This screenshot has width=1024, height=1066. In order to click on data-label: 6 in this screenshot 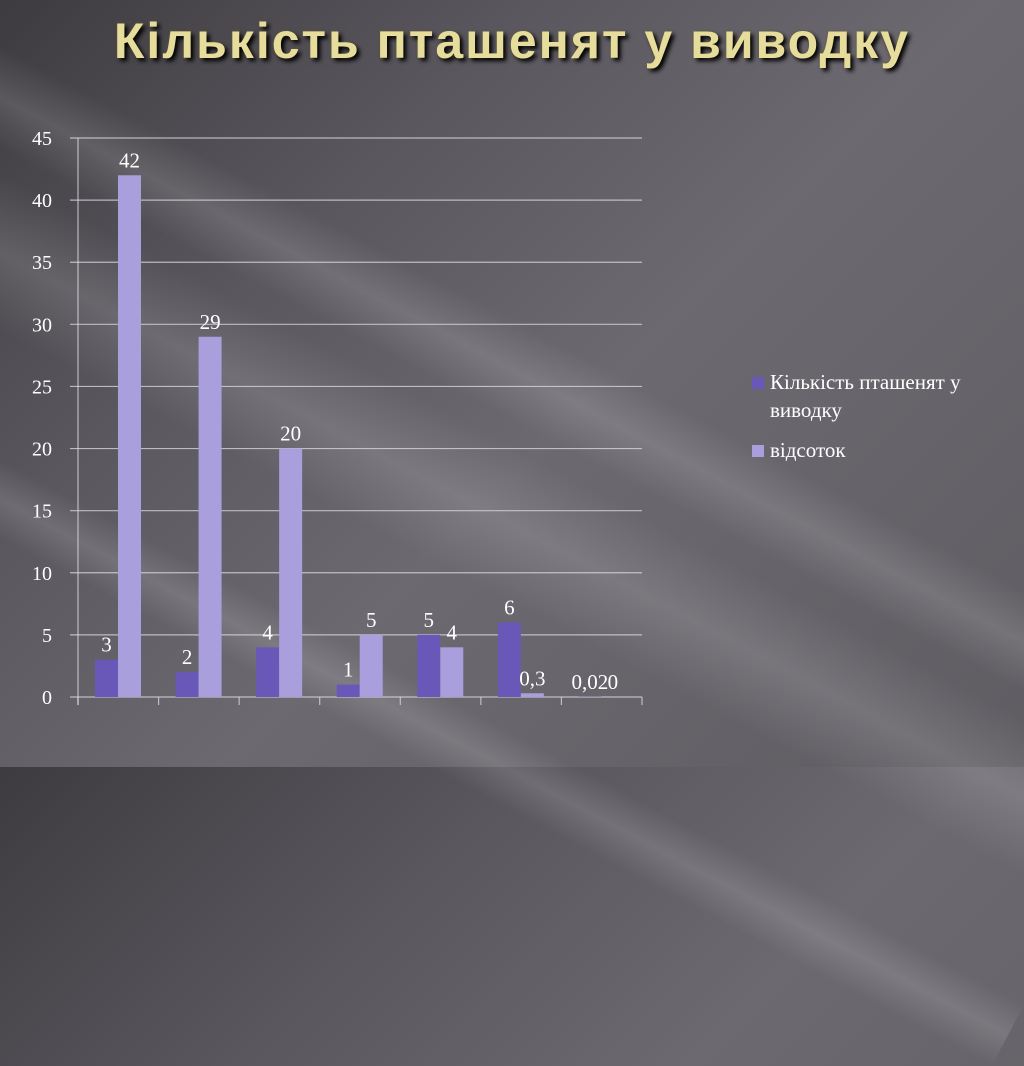, I will do `click(509, 607)`.